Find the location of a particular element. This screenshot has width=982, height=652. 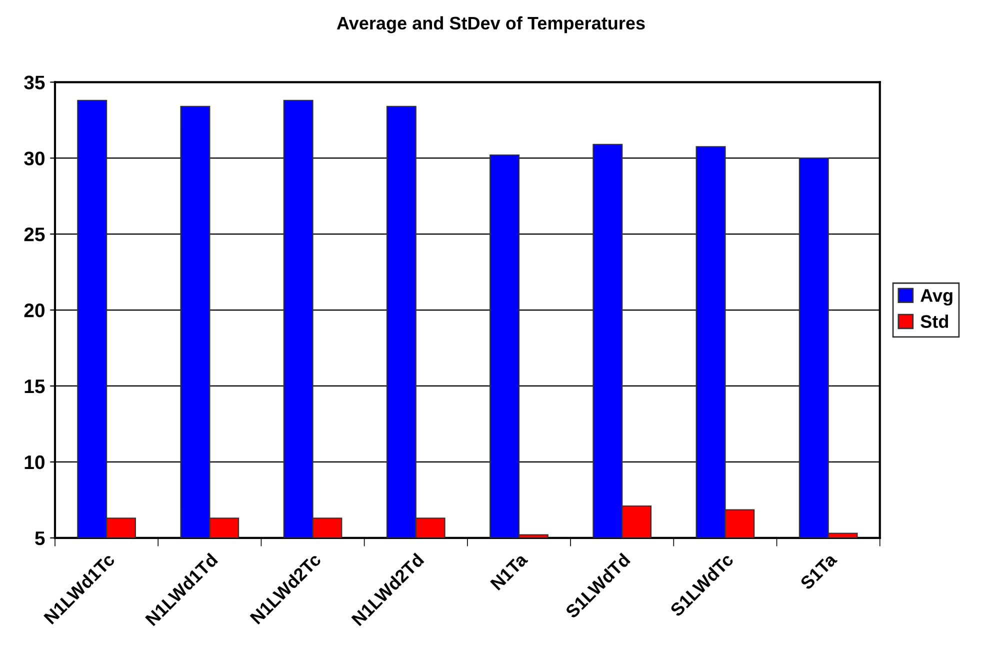

y-tick-label: 15 is located at coordinates (34, 387).